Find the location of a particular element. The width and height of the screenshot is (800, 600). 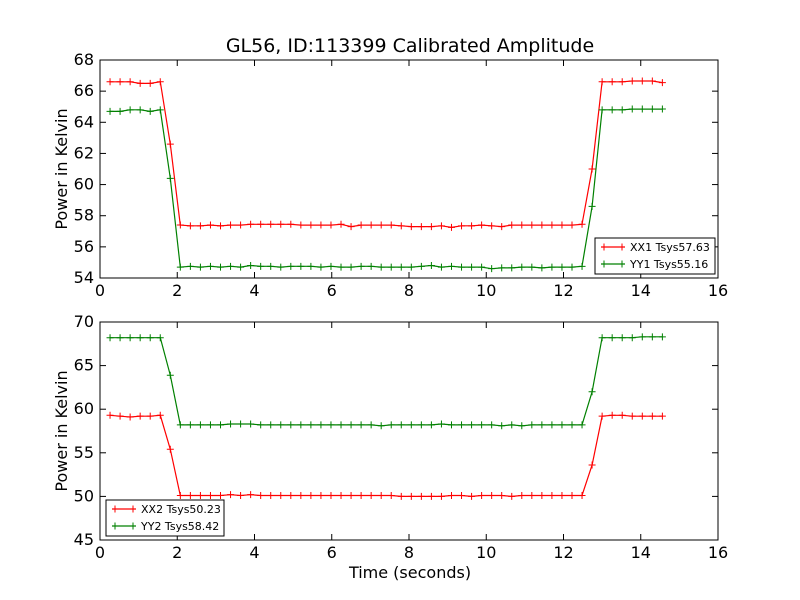

top-x-tick-label: 2 is located at coordinates (177, 290).